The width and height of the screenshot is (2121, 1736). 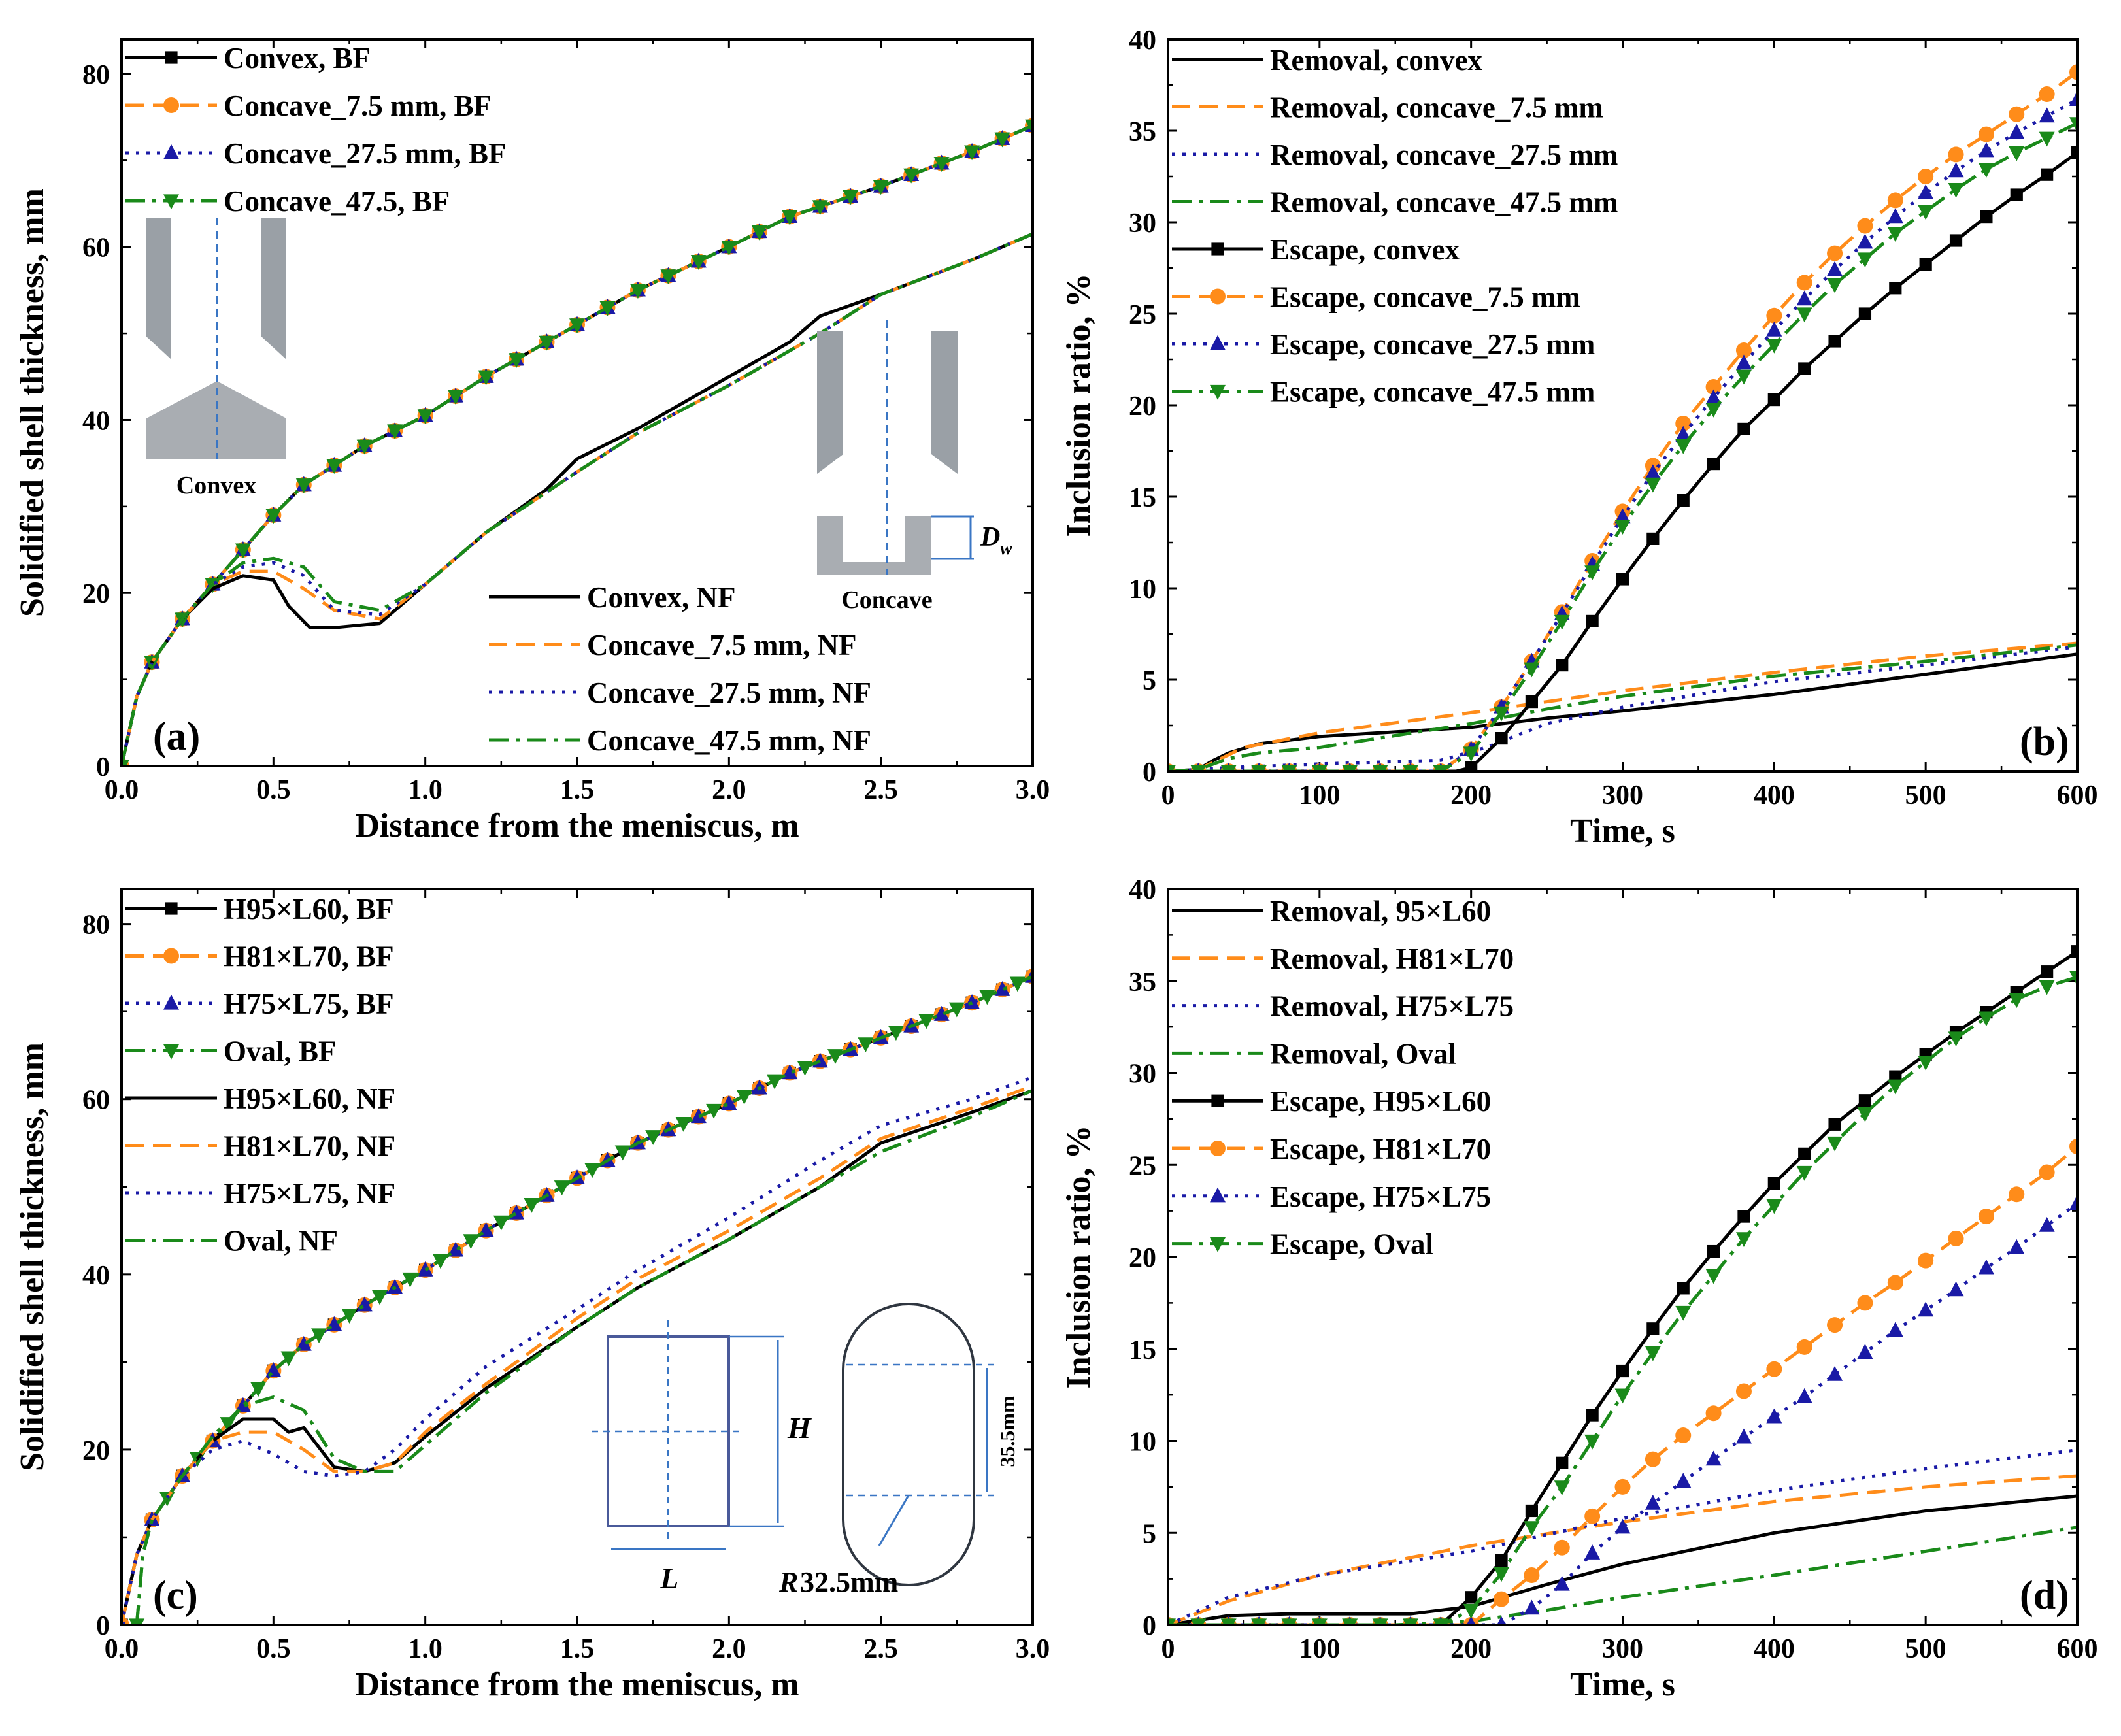 I want to click on legend-label: Removal, concave_27.5 mm, so click(x=1444, y=155).